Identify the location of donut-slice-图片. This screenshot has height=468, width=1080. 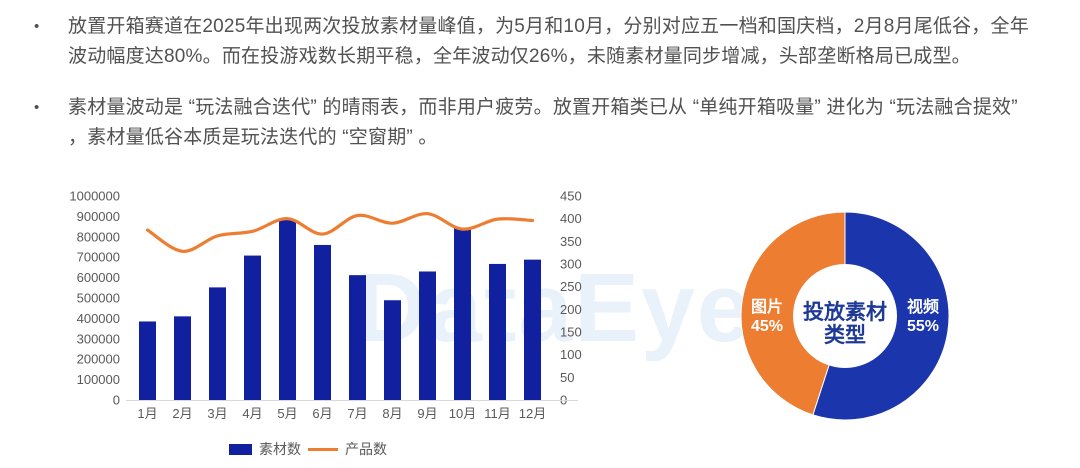
(793, 313).